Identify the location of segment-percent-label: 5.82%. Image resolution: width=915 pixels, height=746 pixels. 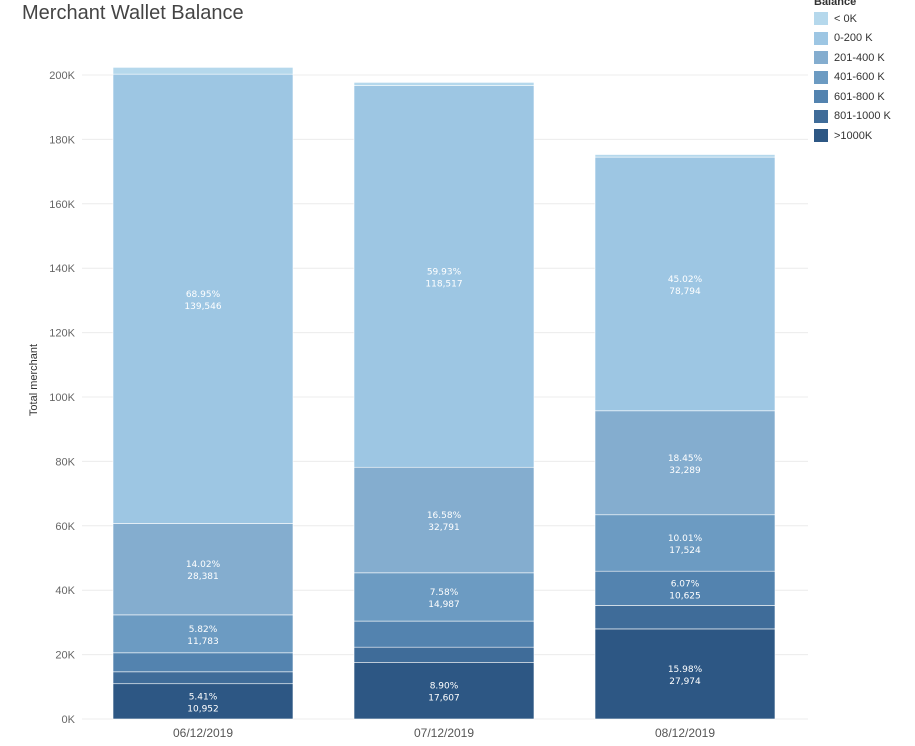
(203, 630).